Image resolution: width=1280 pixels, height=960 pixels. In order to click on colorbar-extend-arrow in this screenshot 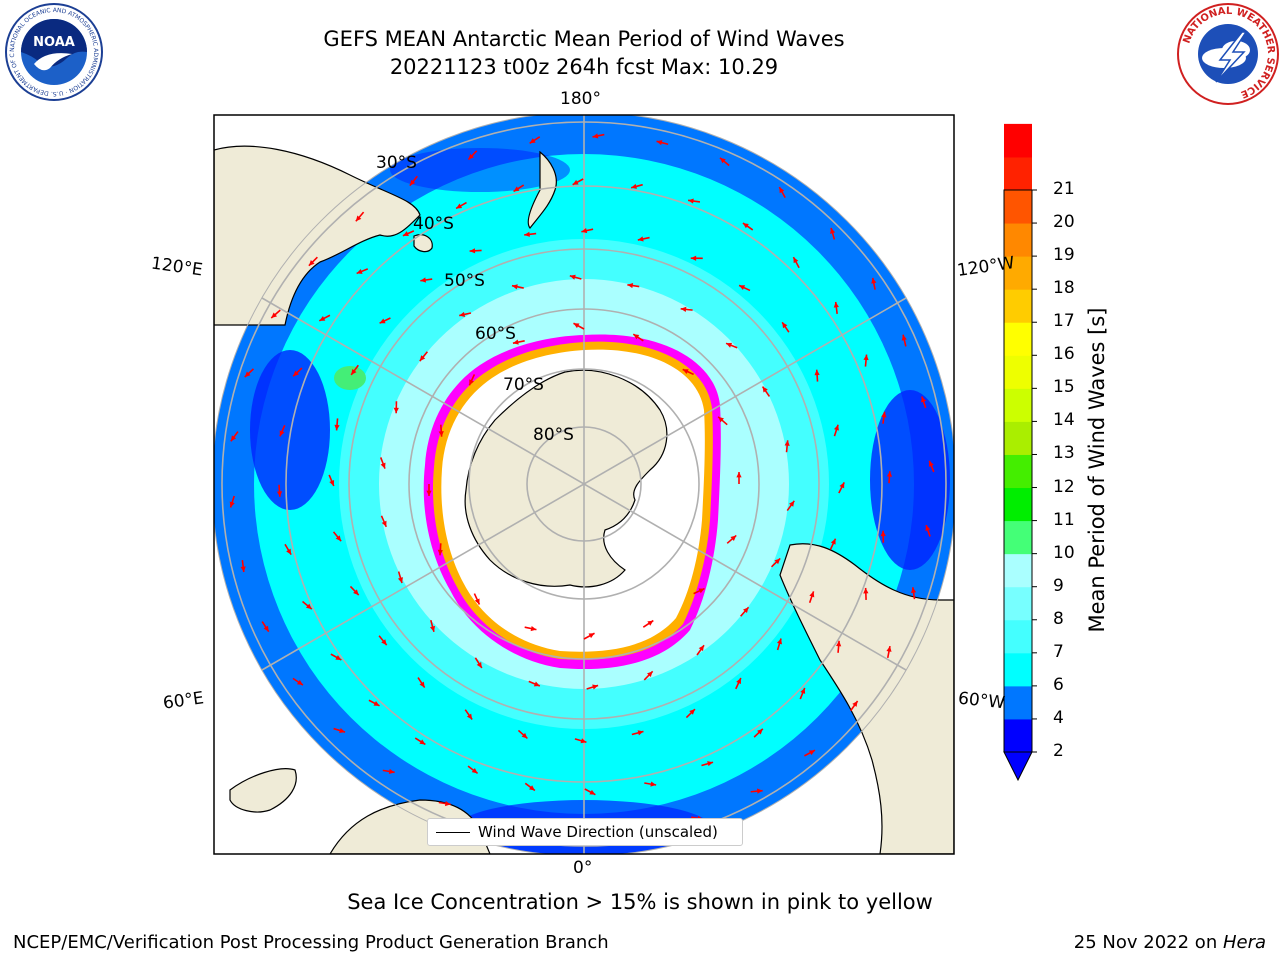, I will do `click(1018, 766)`.